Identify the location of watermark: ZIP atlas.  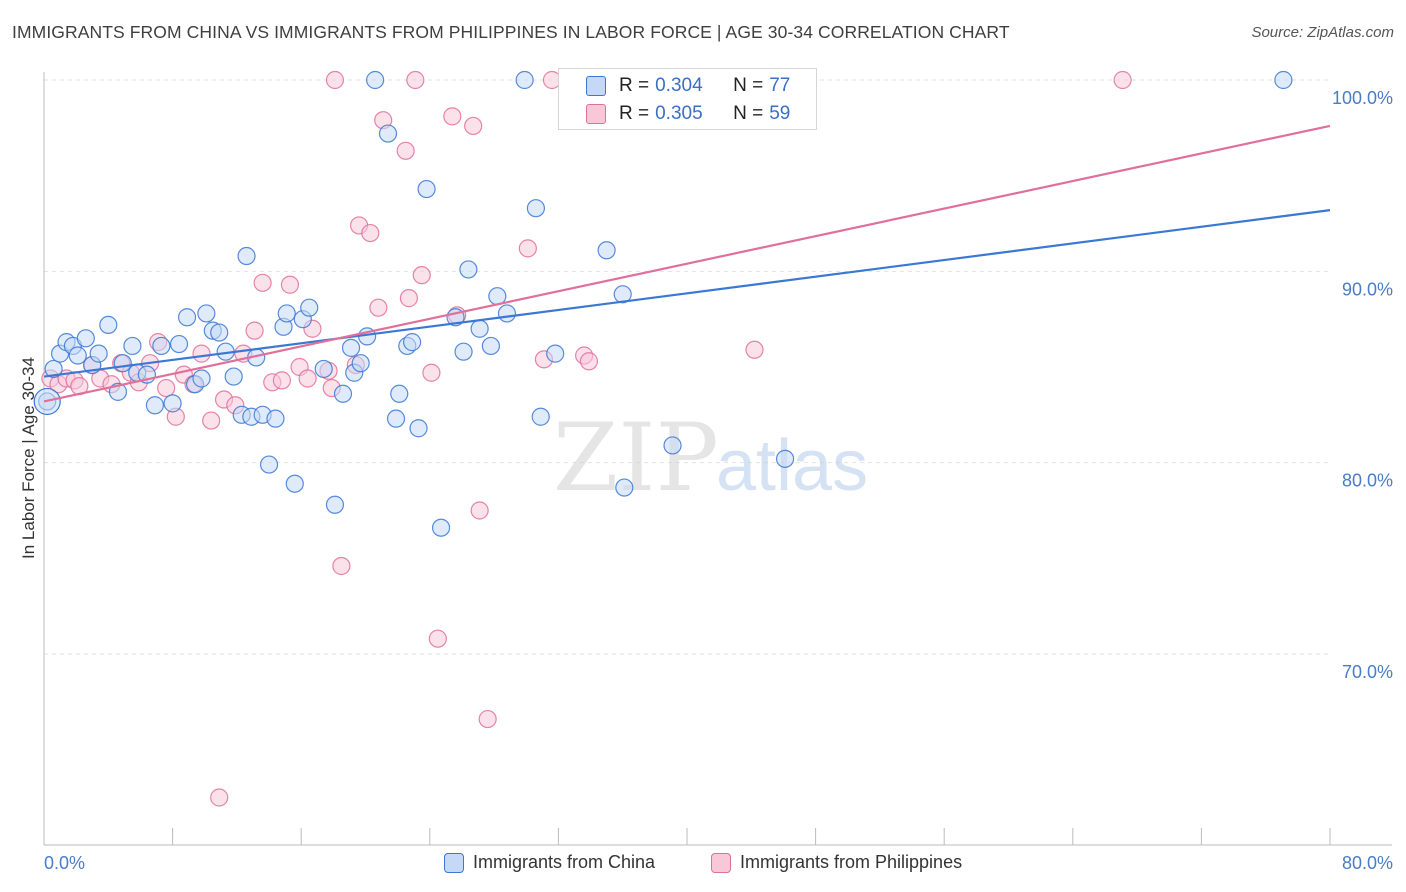
(710, 458).